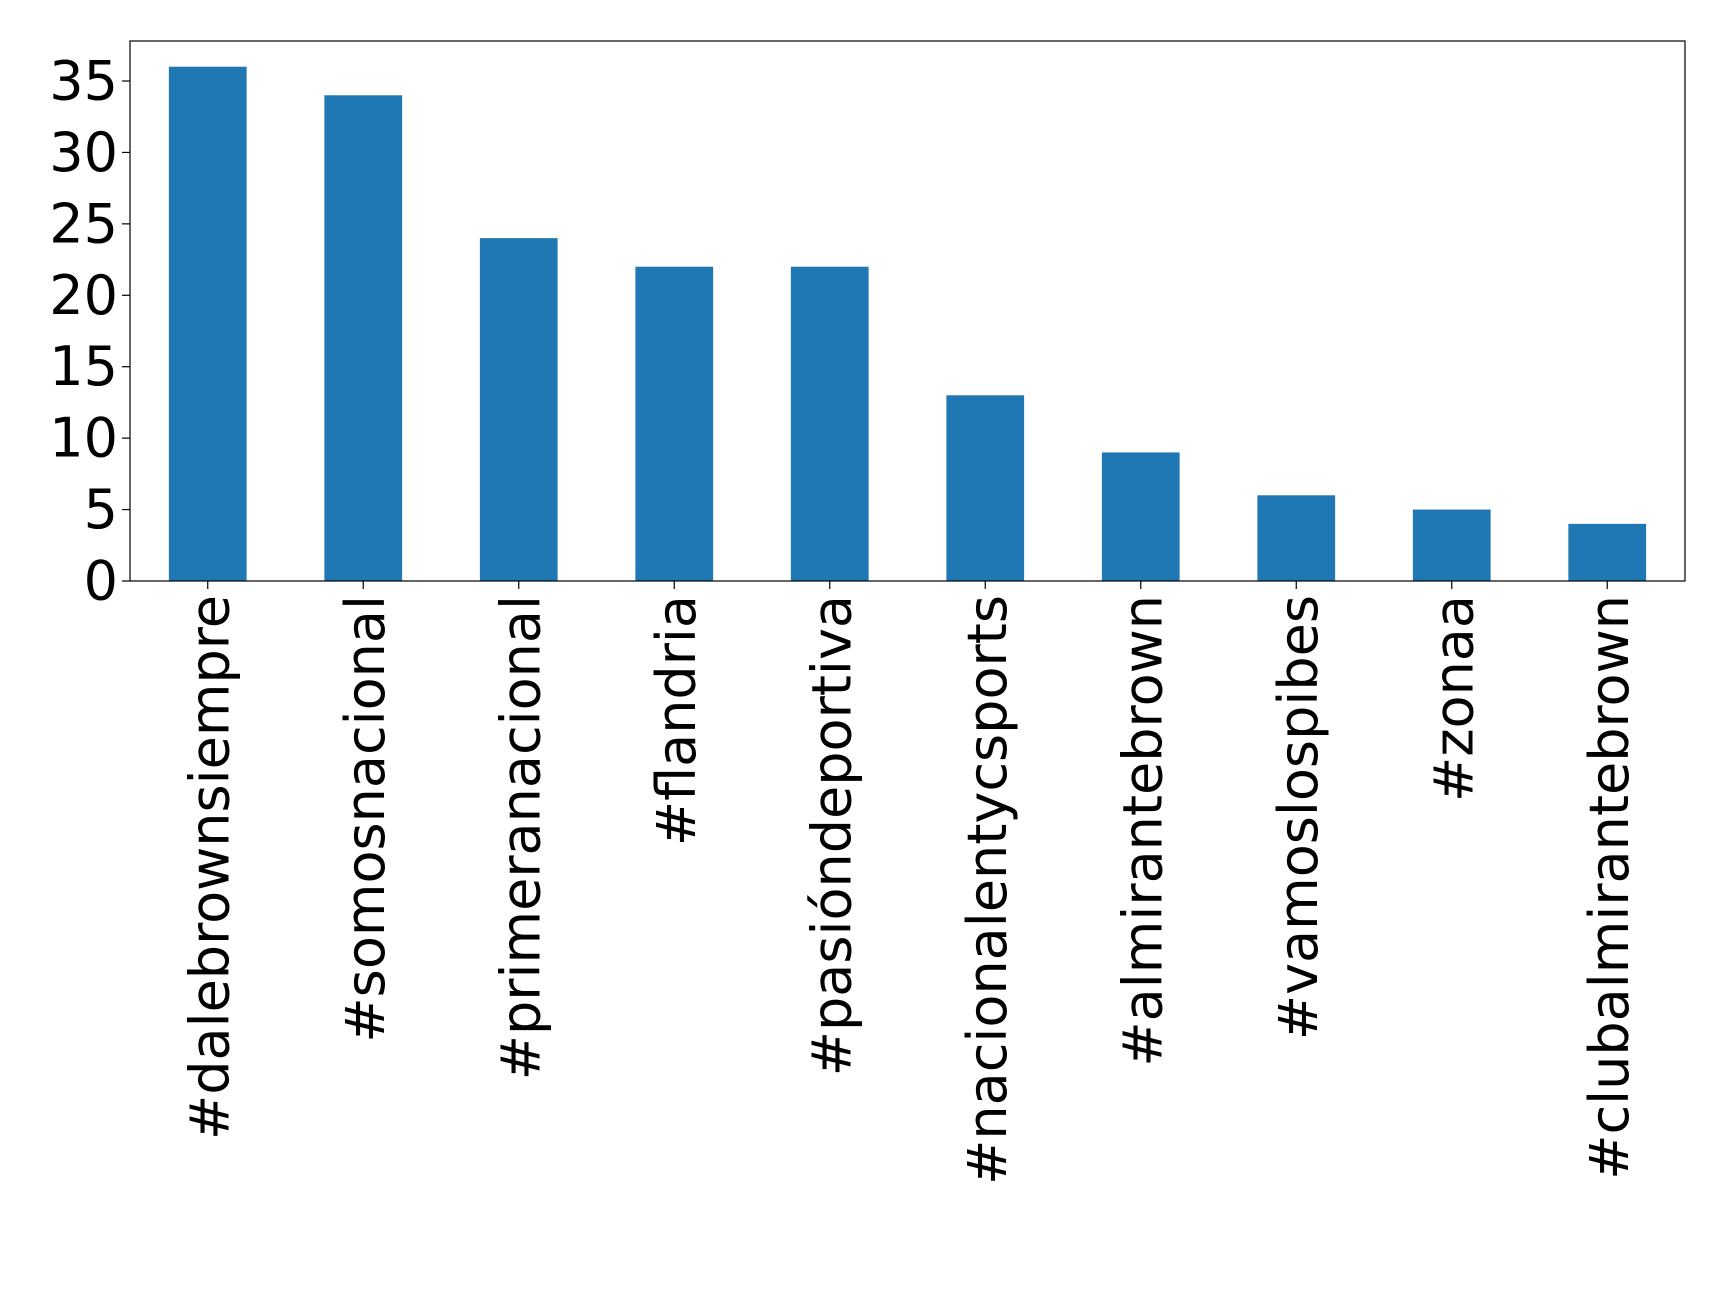  Describe the element at coordinates (831, 835) in the screenshot. I see `x-tick-label: #pasióndeportiva` at that location.